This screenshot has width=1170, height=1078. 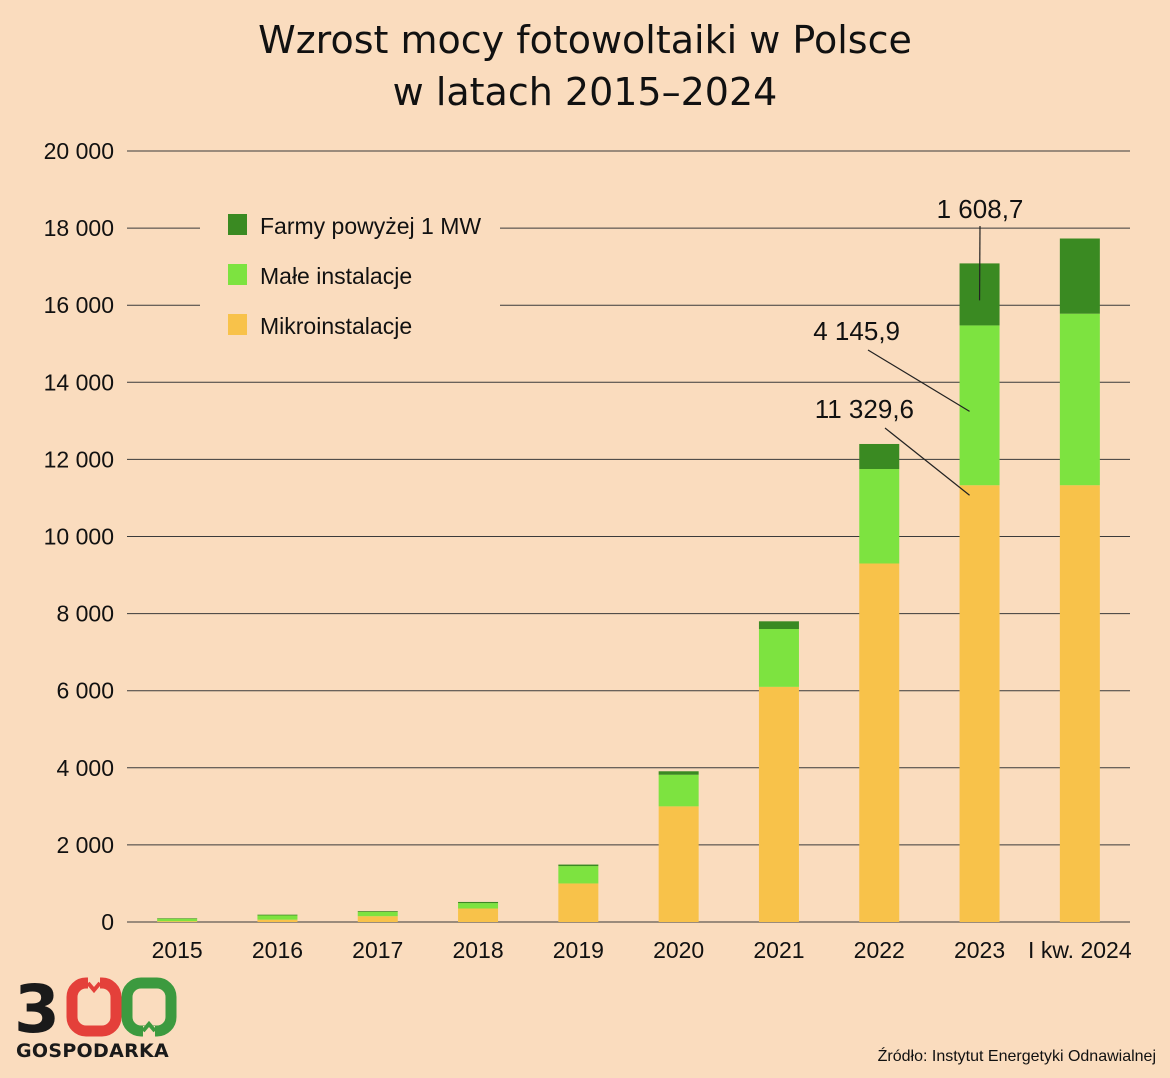 I want to click on y-tick-label: 2 000, so click(x=85, y=845).